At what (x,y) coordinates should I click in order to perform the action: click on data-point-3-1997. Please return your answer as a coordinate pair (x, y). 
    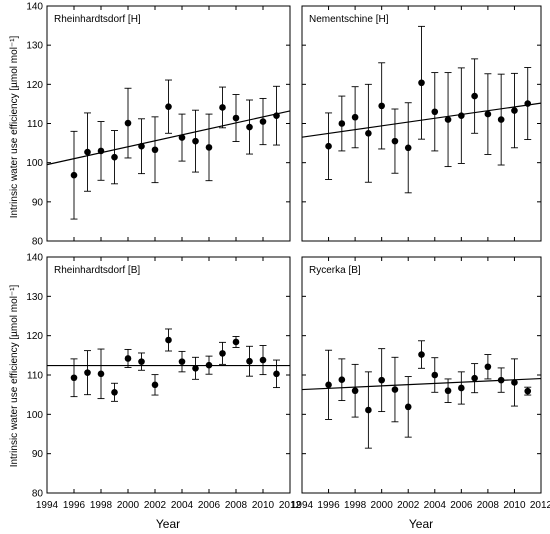
    Looking at the image, I should click on (342, 380).